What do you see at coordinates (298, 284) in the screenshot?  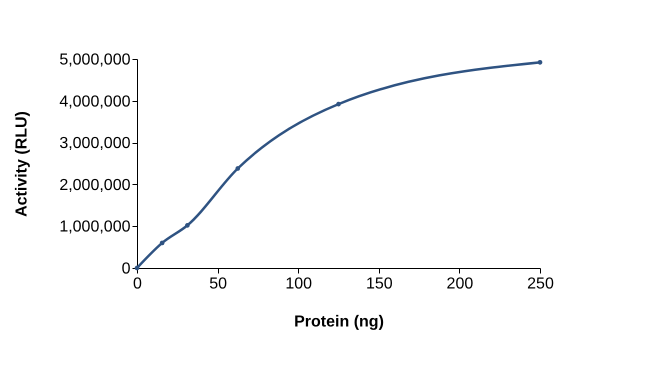 I see `x-tick-label: 100` at bounding box center [298, 284].